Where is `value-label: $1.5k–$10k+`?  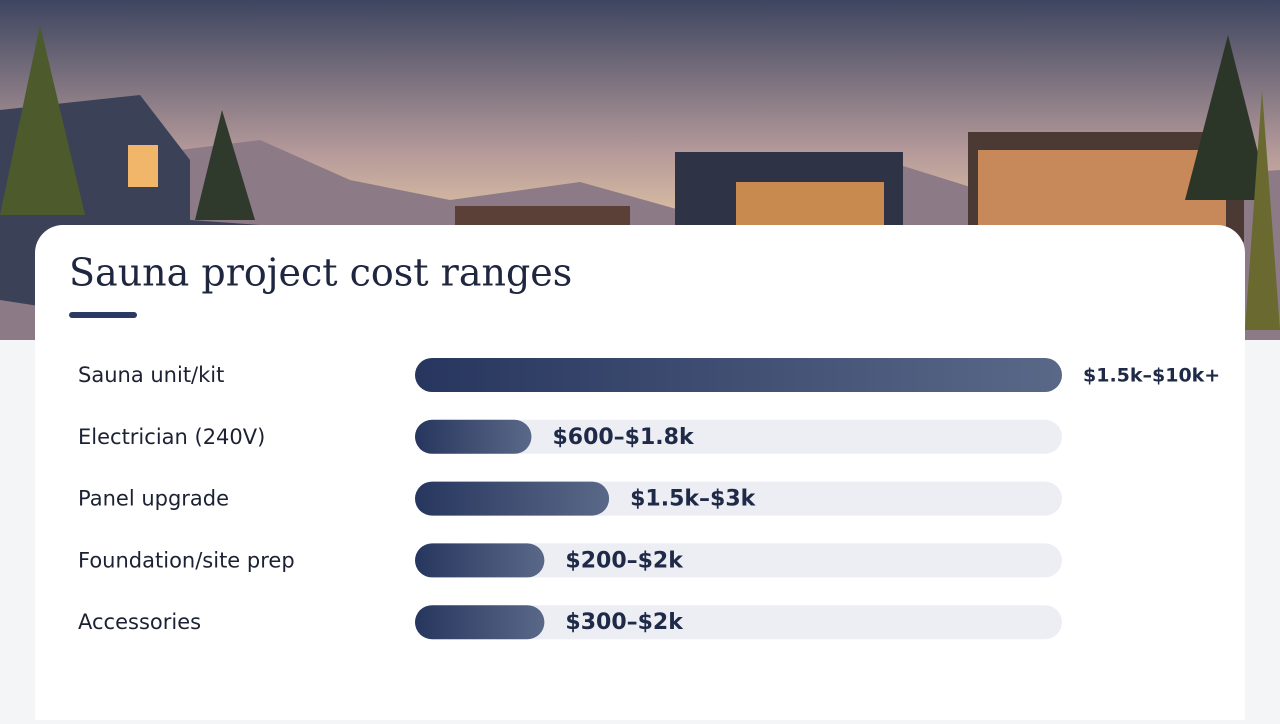
value-label: $1.5k–$10k+ is located at coordinates (1151, 376).